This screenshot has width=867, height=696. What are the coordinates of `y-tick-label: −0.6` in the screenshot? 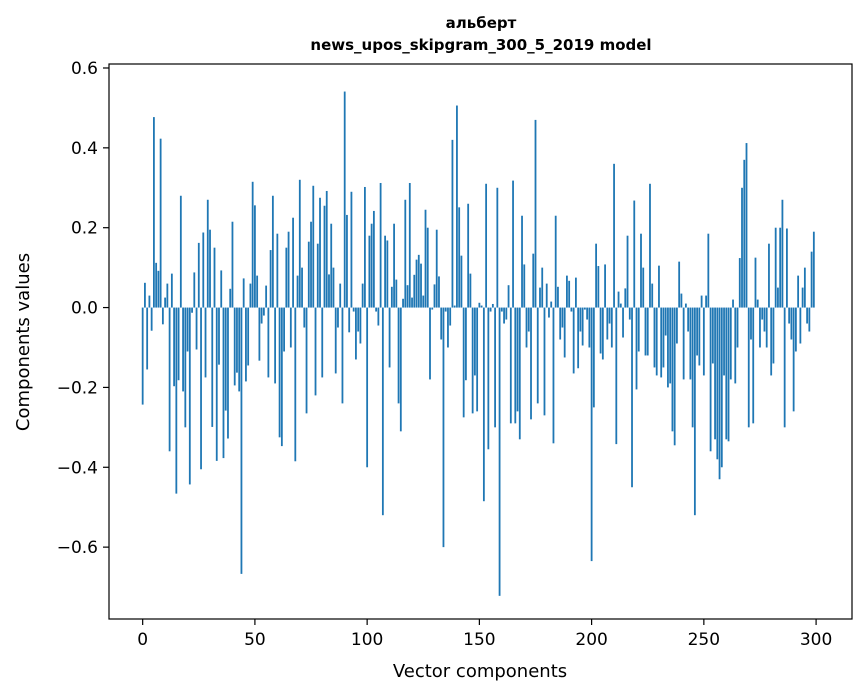 It's located at (77, 548).